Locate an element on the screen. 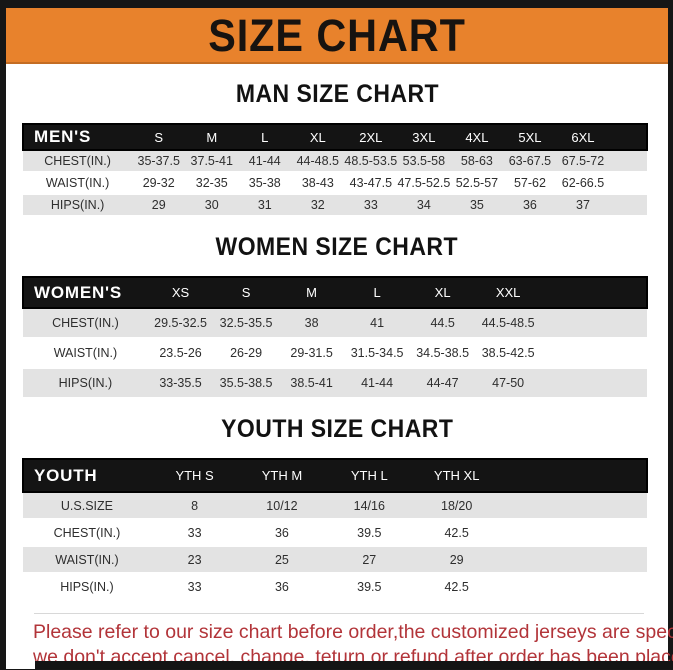  measure-value-cell: 57-62 is located at coordinates (530, 183).